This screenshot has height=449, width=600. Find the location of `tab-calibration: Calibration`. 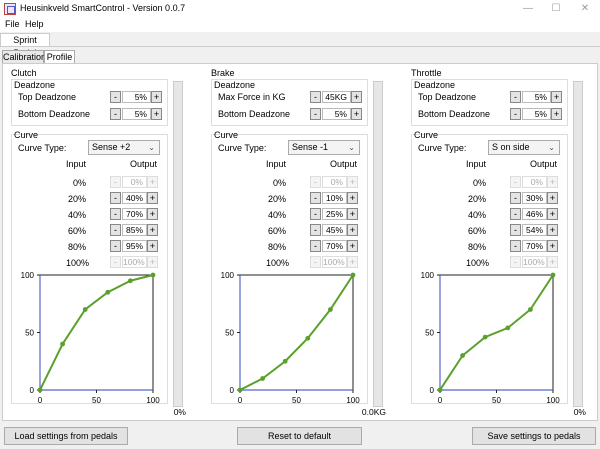

tab-calibration: Calibration is located at coordinates (24, 56).